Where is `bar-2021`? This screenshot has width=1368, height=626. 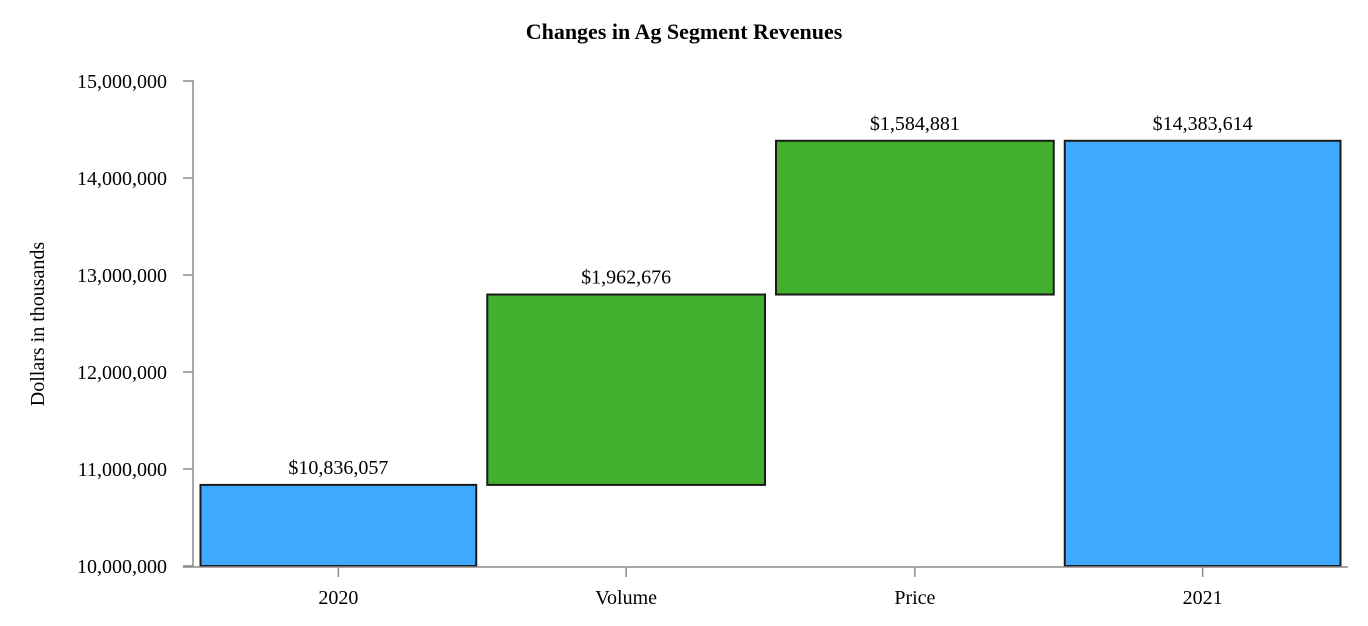
bar-2021 is located at coordinates (1202, 353).